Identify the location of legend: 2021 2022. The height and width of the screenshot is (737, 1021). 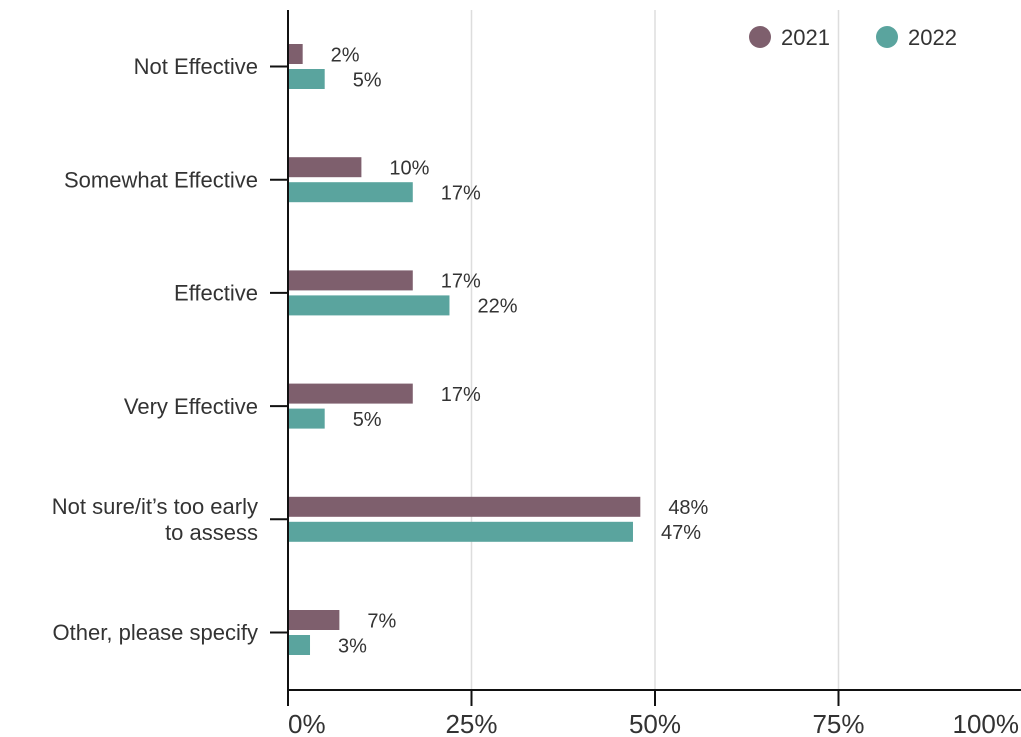
(853, 37).